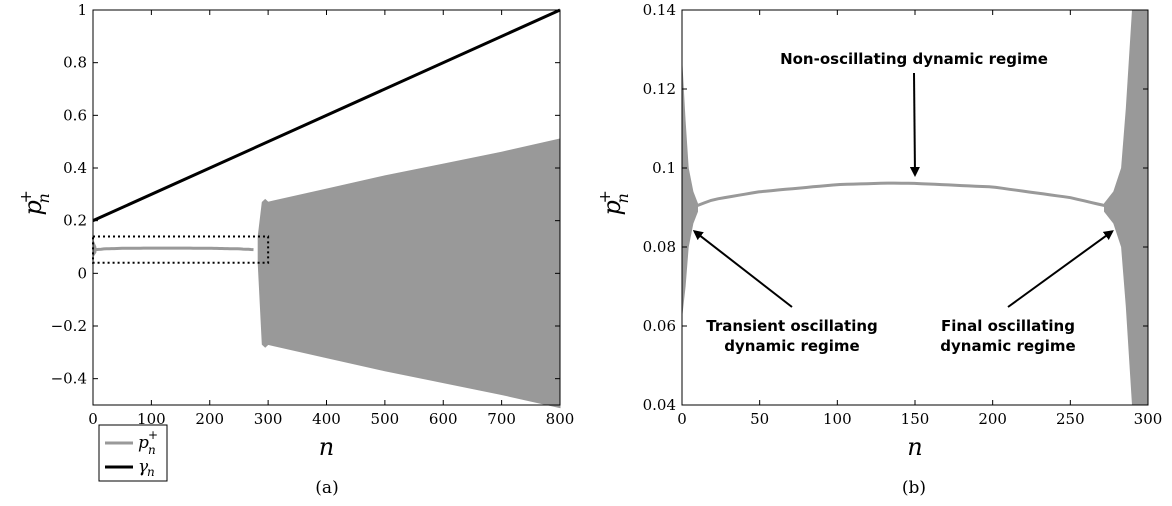 The width and height of the screenshot is (1172, 506). Describe the element at coordinates (659, 405) in the screenshot. I see `panel-b-ytick-label: 0.04` at that location.